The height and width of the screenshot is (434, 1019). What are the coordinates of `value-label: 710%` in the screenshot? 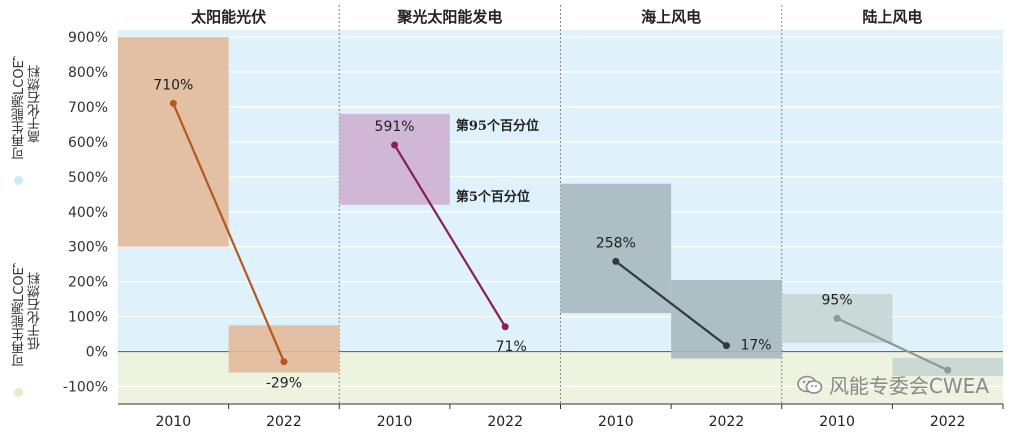 It's located at (173, 85).